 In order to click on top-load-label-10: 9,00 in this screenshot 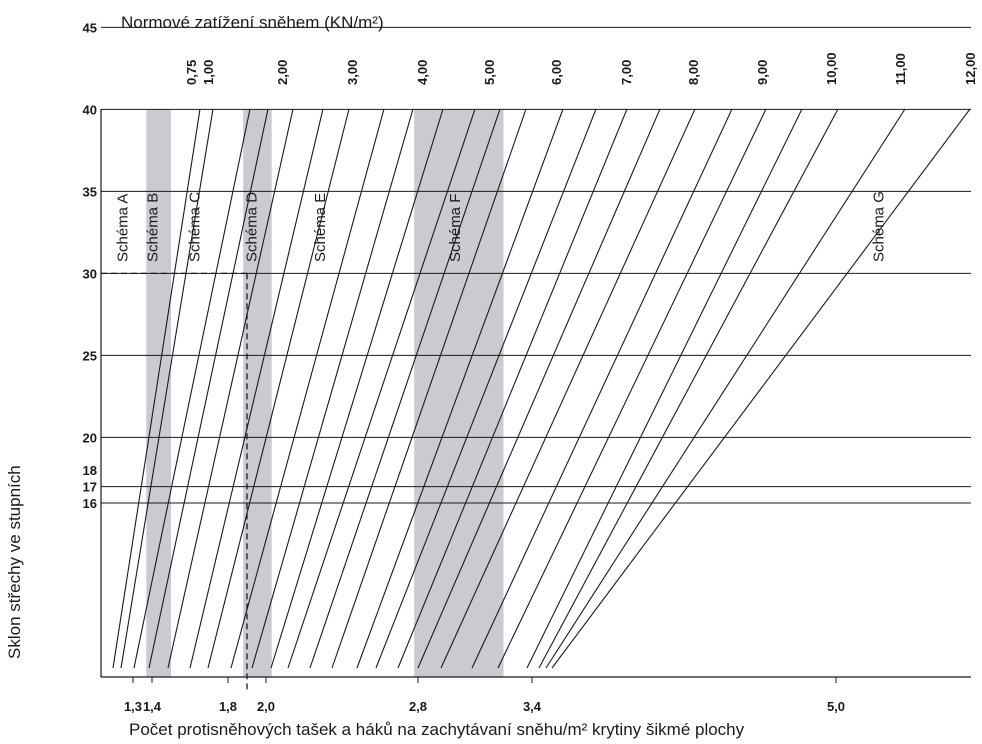, I will do `click(762, 72)`.